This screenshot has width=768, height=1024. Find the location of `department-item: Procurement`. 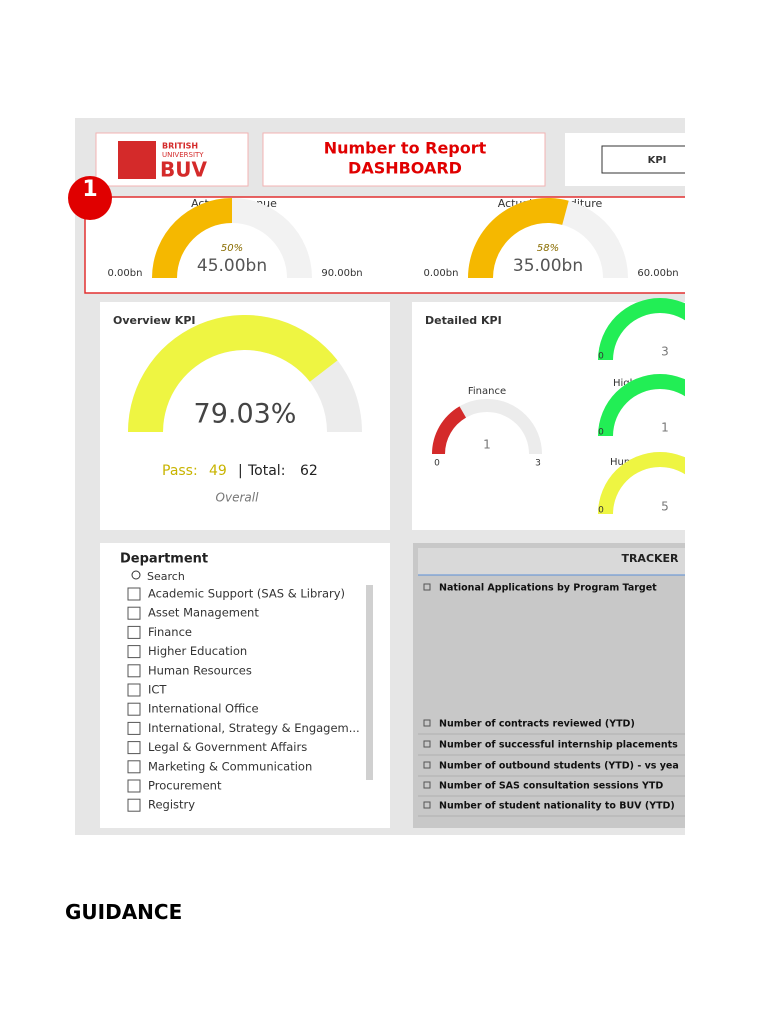

department-item: Procurement is located at coordinates (185, 786).